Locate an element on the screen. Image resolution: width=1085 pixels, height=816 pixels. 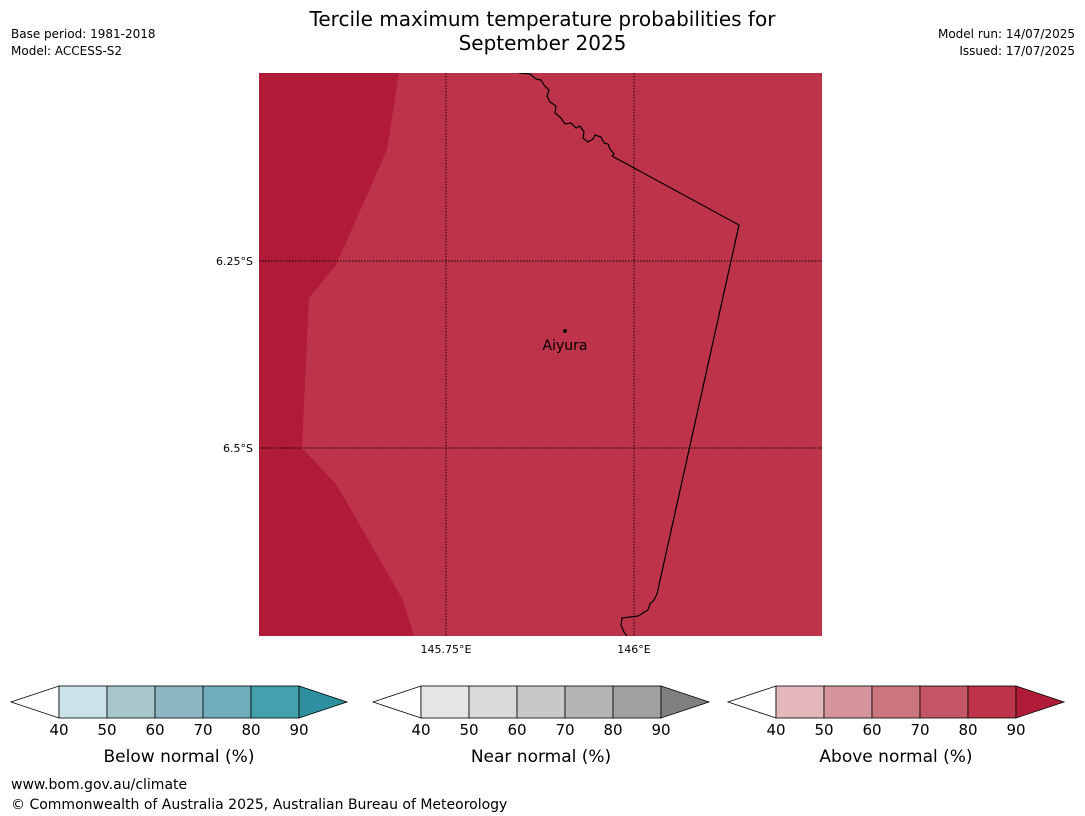
border-line is located at coordinates (629, 354).